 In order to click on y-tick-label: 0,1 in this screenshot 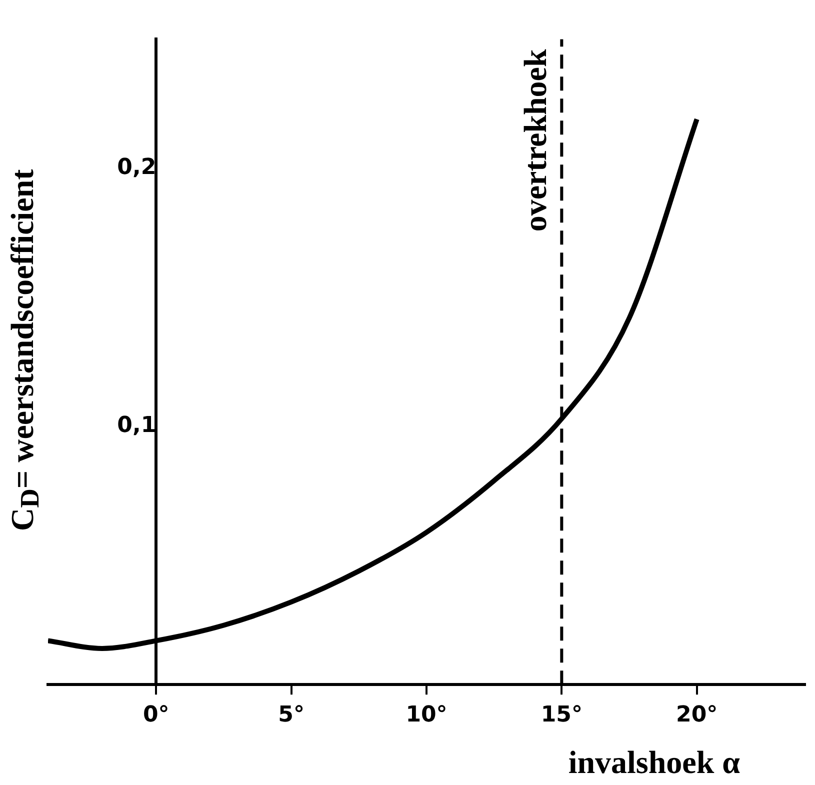, I will do `click(136, 425)`.